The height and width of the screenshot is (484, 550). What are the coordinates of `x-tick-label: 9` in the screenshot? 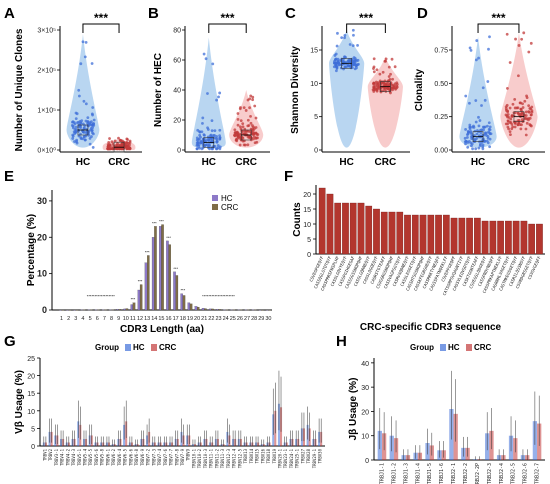 It's located at (118, 319).